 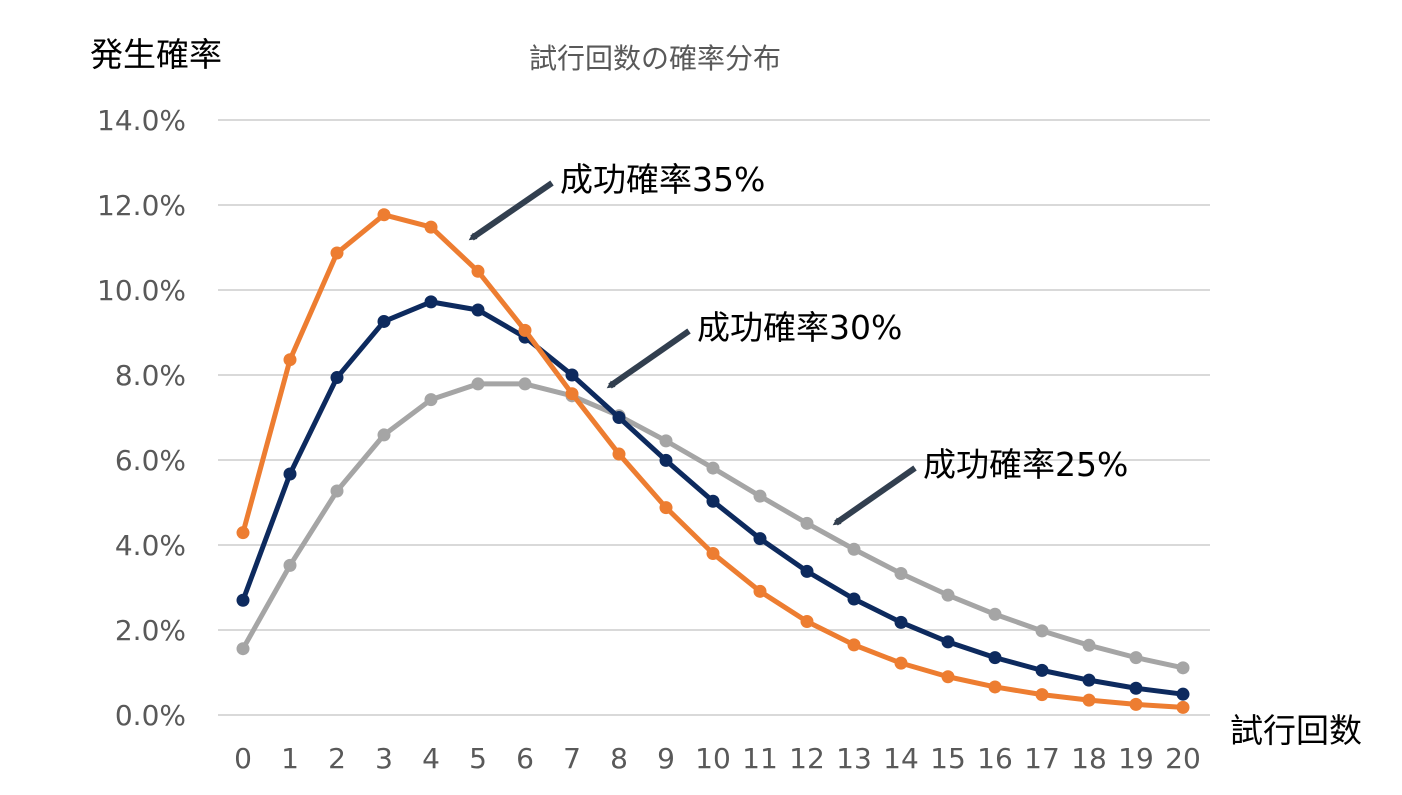 I want to click on y-tick-label: 2.0%, so click(x=150, y=630).